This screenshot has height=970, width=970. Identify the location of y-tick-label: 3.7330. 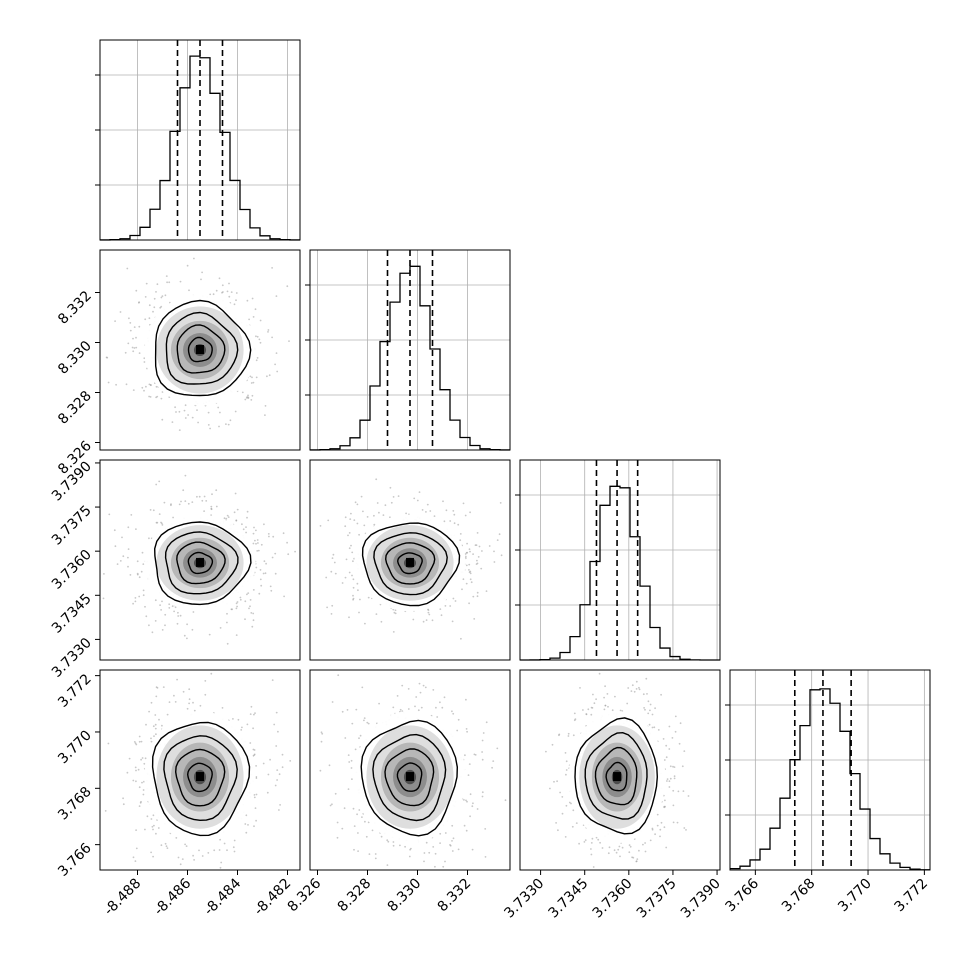
(72, 658).